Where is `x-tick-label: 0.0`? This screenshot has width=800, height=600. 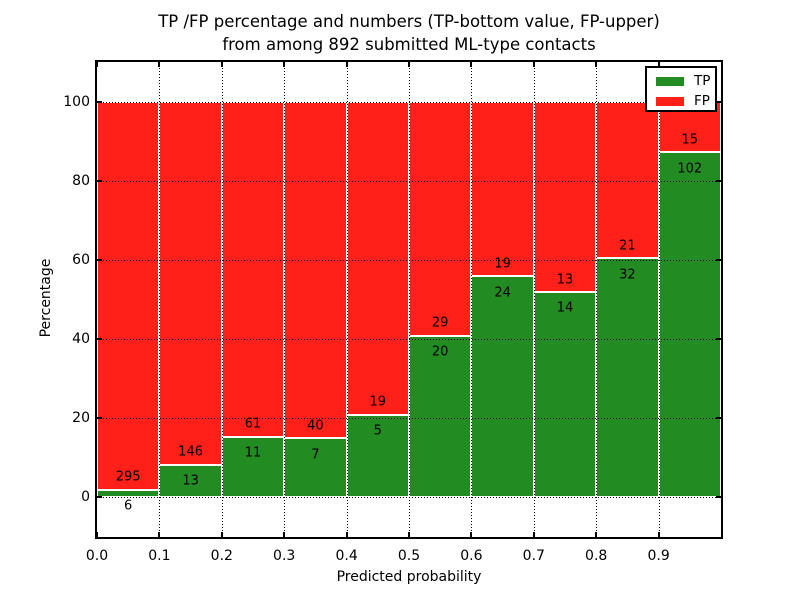 x-tick-label: 0.0 is located at coordinates (97, 556).